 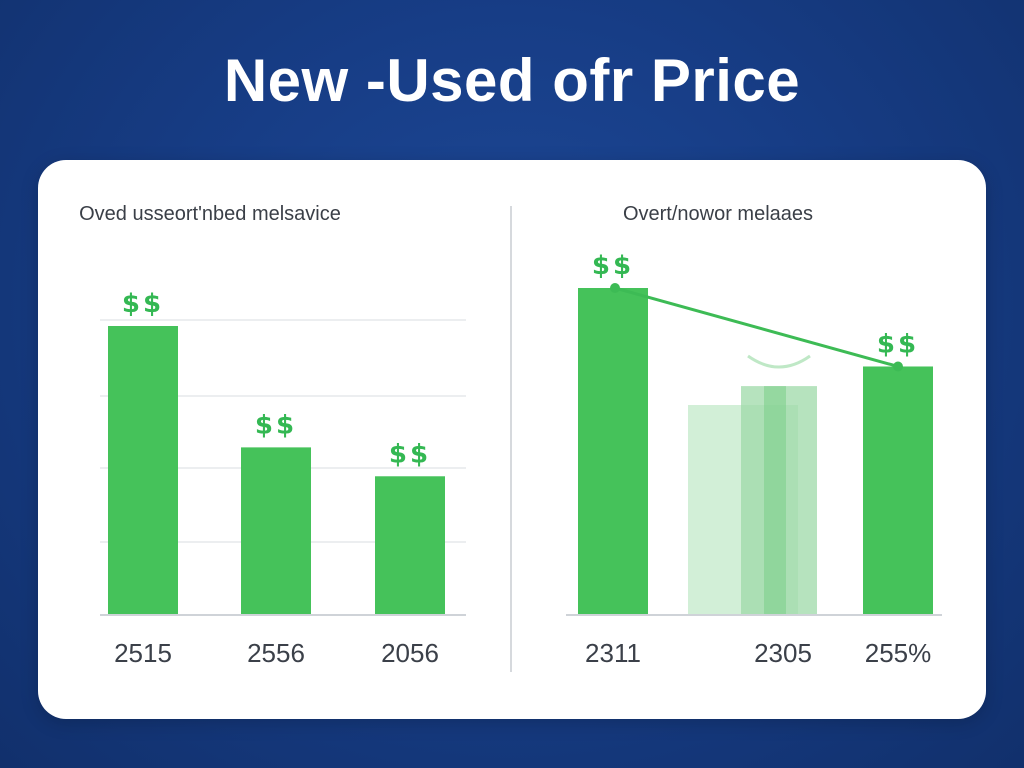 What do you see at coordinates (898, 344) in the screenshot?
I see `chart-2-data-label-3: $$` at bounding box center [898, 344].